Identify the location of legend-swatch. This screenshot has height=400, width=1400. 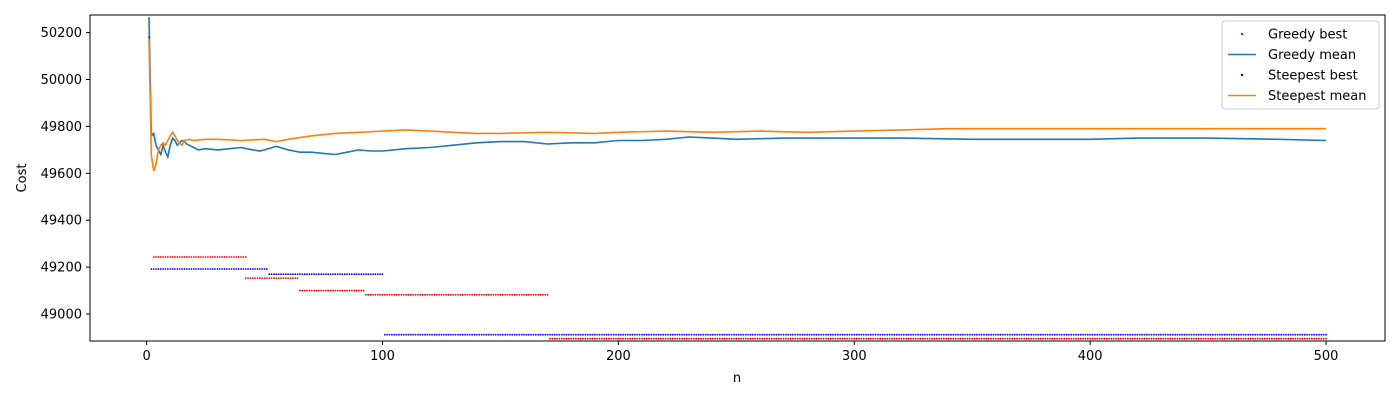
(1242, 75).